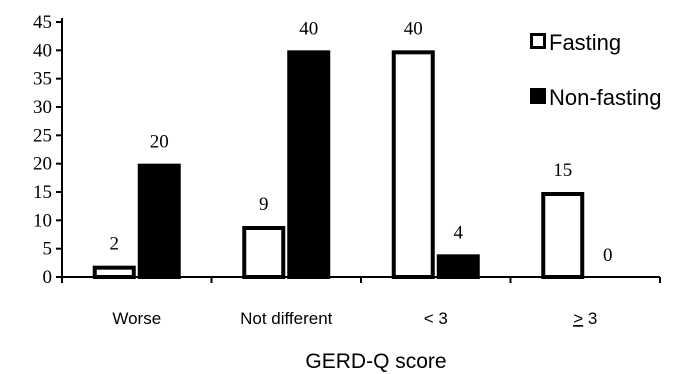  I want to click on y-tick-label: 35, so click(42, 79).